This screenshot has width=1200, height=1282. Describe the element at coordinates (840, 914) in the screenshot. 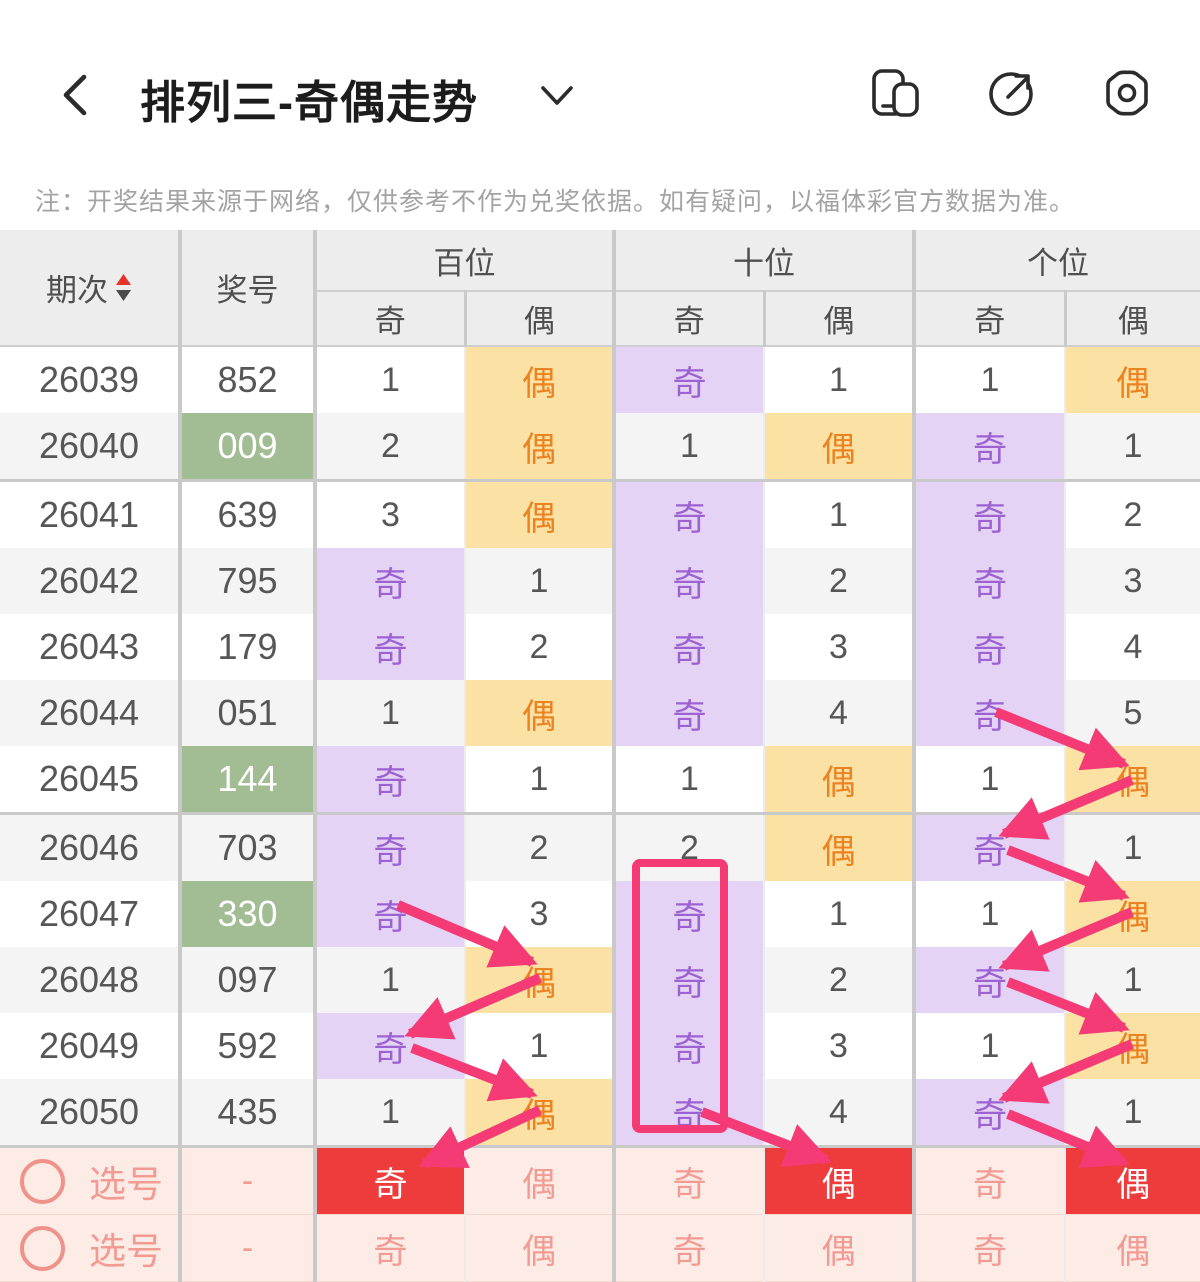

I see `tens-even-cell: 1` at that location.